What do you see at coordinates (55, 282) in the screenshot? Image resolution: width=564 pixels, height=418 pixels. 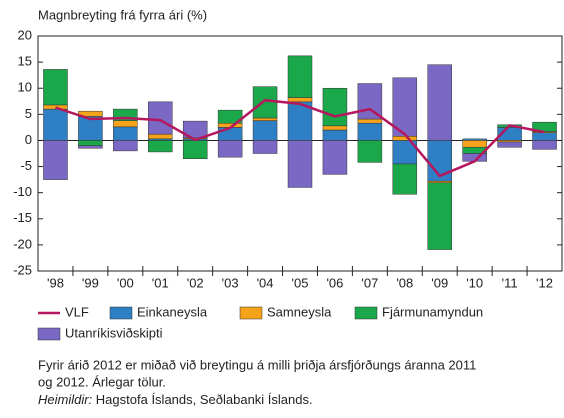 I see `x-tick-label: '98` at bounding box center [55, 282].